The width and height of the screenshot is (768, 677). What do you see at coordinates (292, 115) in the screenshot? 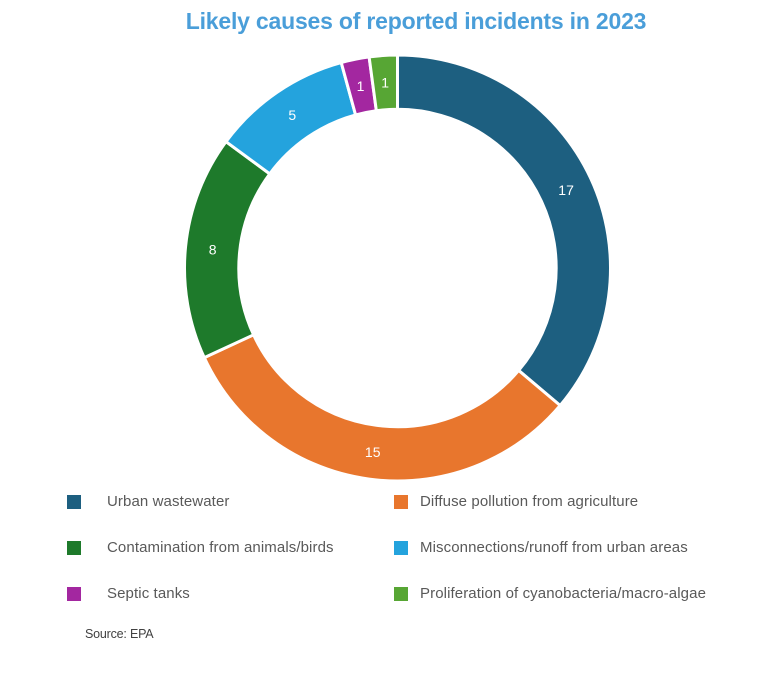
I see `donut-slice-value-misconnections-runoff-from-urban-areas: 5` at bounding box center [292, 115].